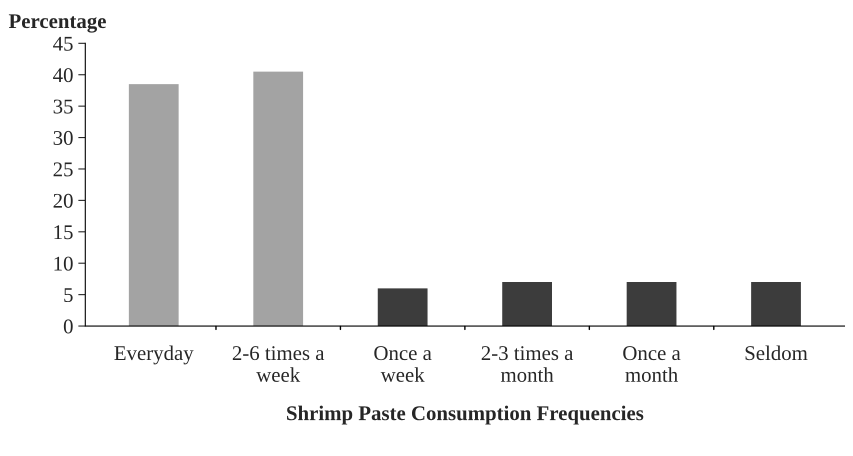  What do you see at coordinates (63, 201) in the screenshot?
I see `y-tick-label: 20` at bounding box center [63, 201].